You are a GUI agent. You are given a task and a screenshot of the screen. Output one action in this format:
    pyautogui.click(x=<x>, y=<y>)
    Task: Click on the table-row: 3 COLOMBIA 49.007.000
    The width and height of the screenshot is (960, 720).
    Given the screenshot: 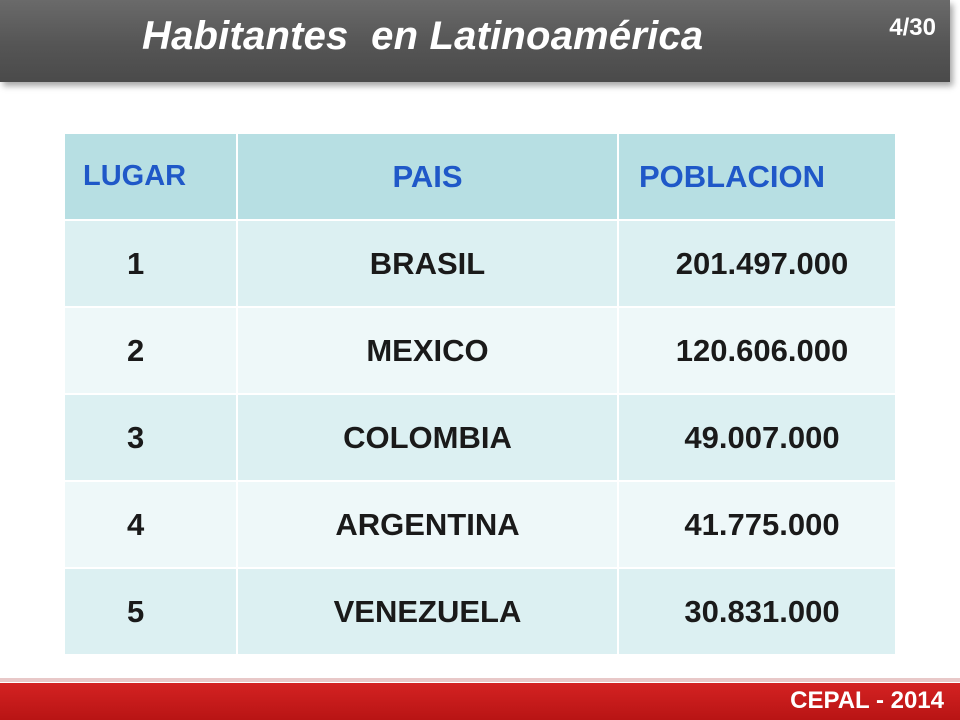 What is the action you would take?
    pyautogui.click(x=480, y=438)
    